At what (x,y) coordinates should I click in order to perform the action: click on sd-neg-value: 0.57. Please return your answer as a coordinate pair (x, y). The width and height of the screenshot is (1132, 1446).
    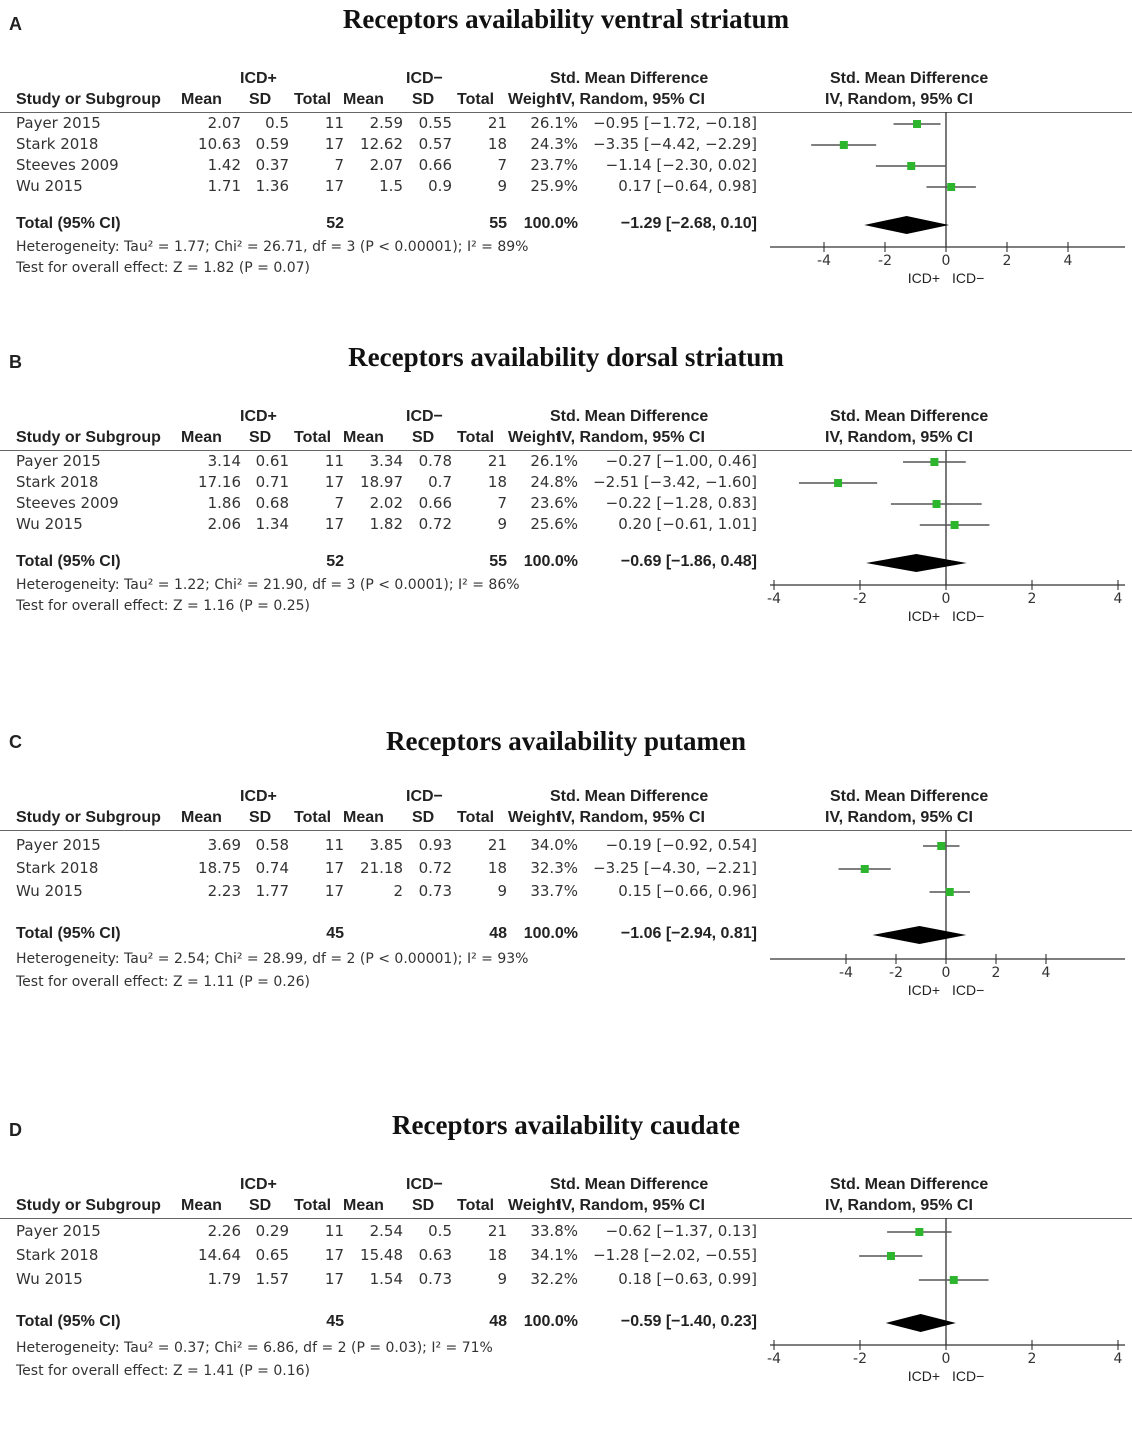
    Looking at the image, I should click on (435, 144).